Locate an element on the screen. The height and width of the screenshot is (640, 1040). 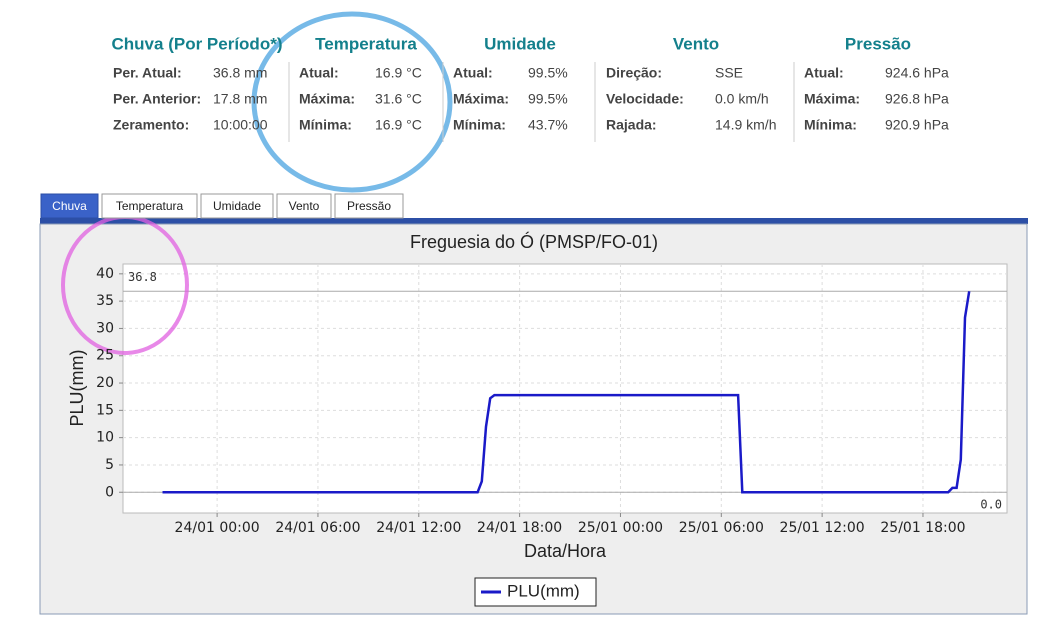
y-tick-label: 15 is located at coordinates (105, 410).